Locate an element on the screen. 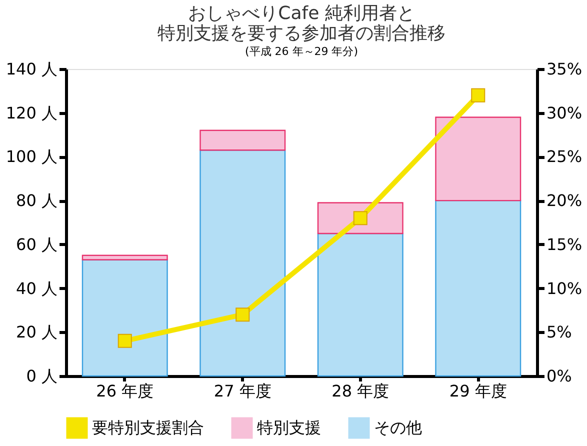 This screenshot has height=446, width=587. text: おしゃべりCafe 純利用者と is located at coordinates (301, 13).